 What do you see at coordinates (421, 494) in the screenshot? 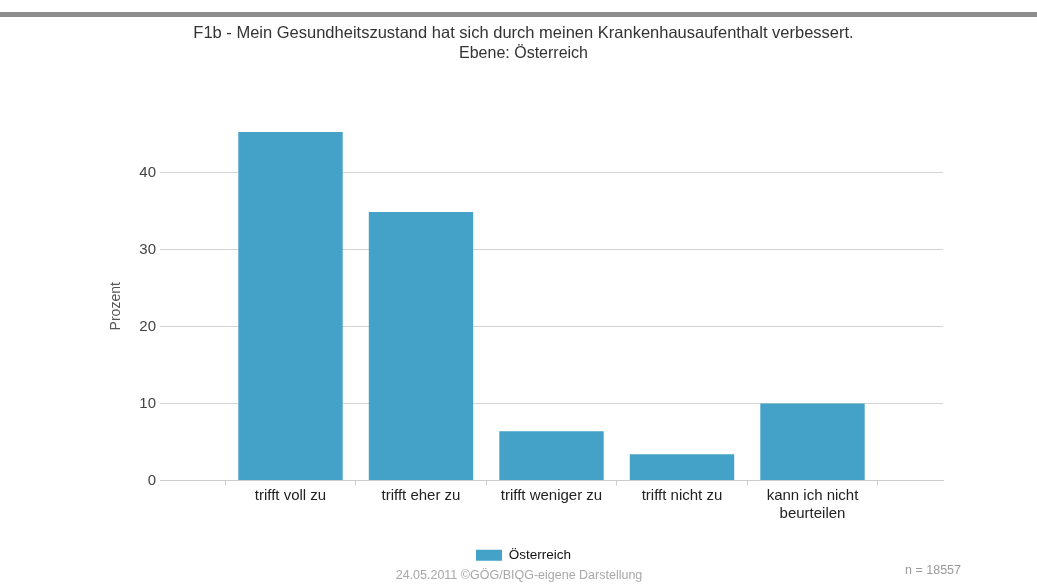
I see `x-tick-label: trifft eher zu` at bounding box center [421, 494].